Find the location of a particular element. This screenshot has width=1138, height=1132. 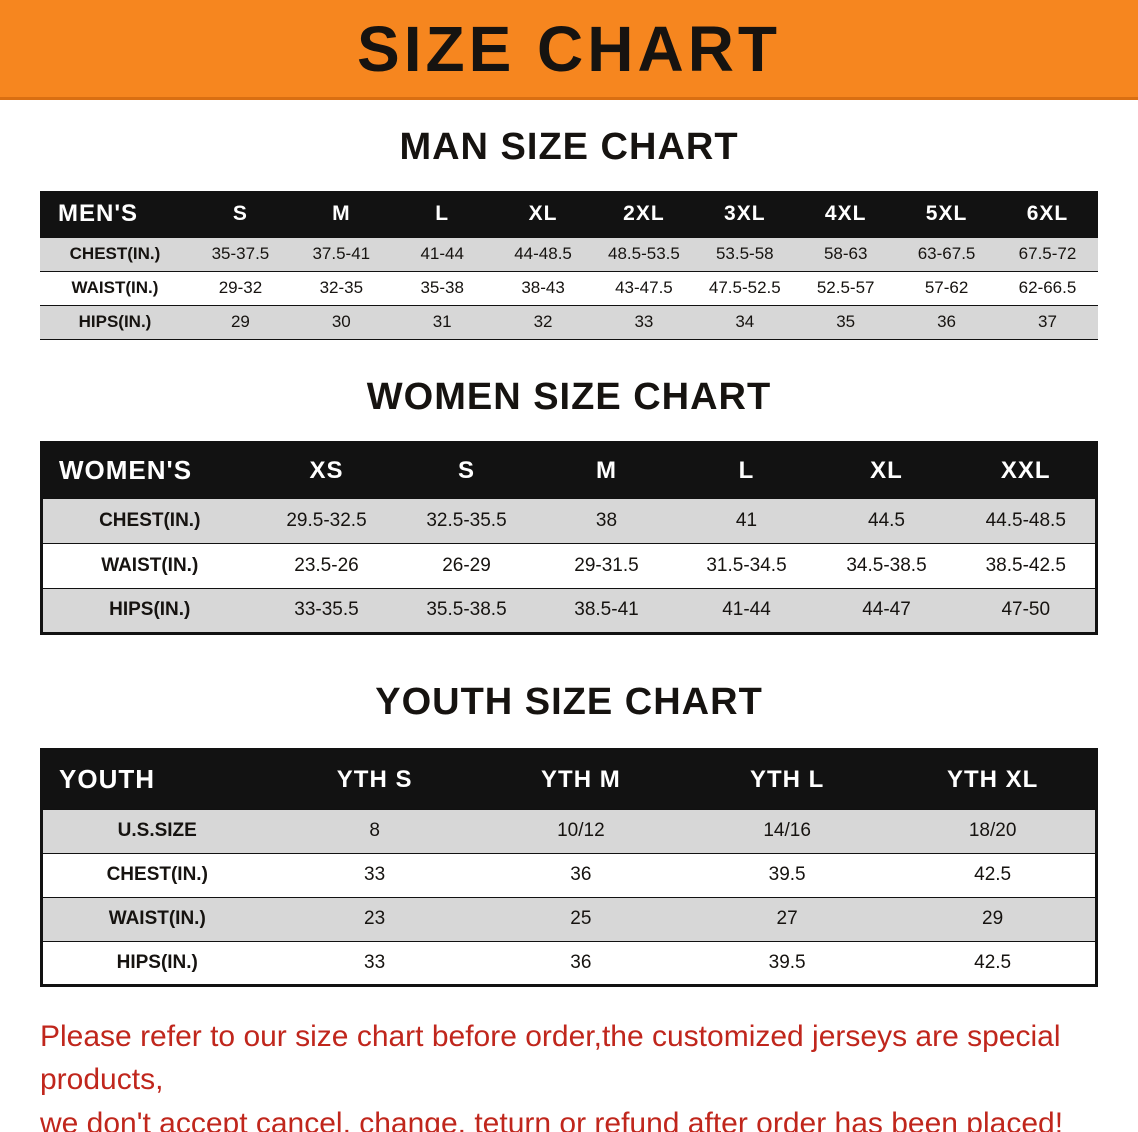

value-cell: 37.5-41 is located at coordinates (341, 253).